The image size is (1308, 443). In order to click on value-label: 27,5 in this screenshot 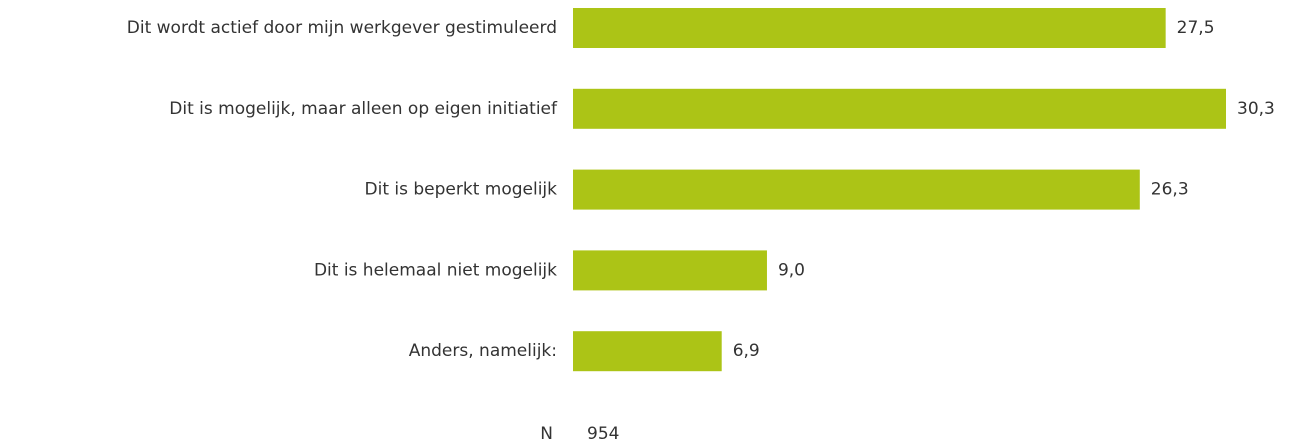, I will do `click(1196, 28)`.